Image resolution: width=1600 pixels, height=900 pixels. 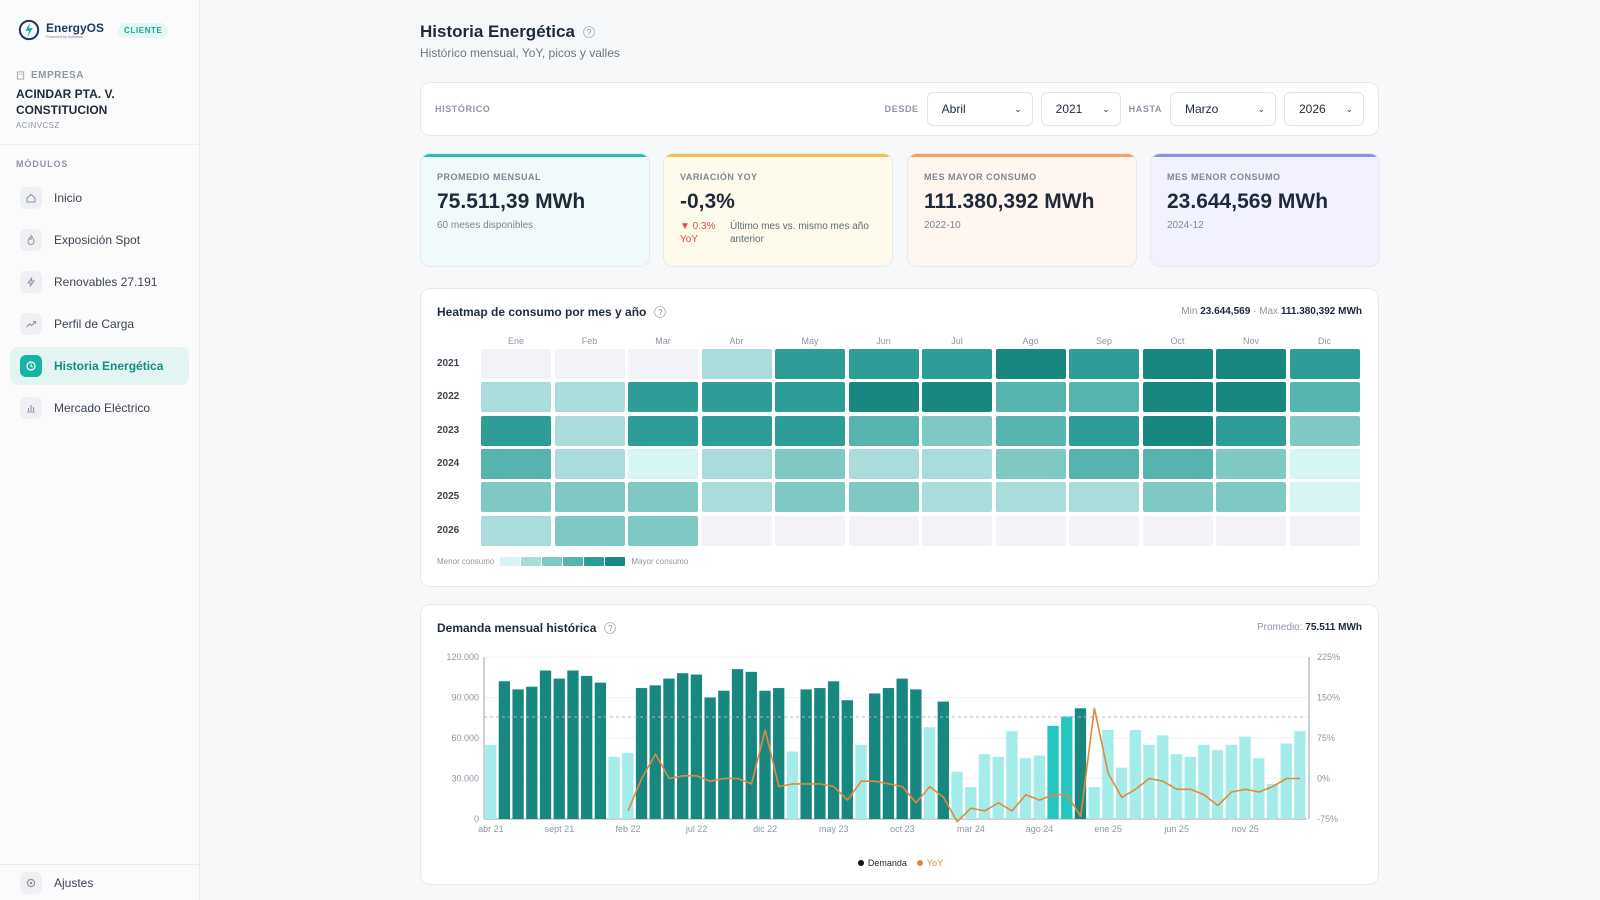 What do you see at coordinates (99, 366) in the screenshot?
I see `sidebar-item-historia-energetica: Historia Energética` at bounding box center [99, 366].